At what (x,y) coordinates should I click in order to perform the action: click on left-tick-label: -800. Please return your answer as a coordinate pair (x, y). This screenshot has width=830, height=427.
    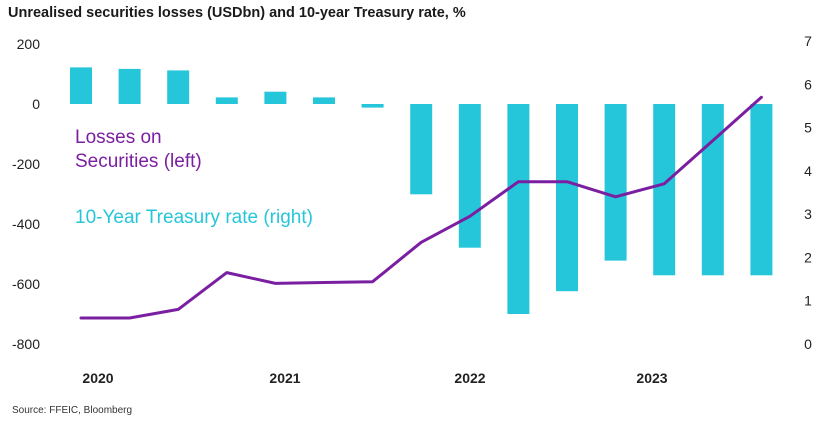
    Looking at the image, I should click on (26, 344).